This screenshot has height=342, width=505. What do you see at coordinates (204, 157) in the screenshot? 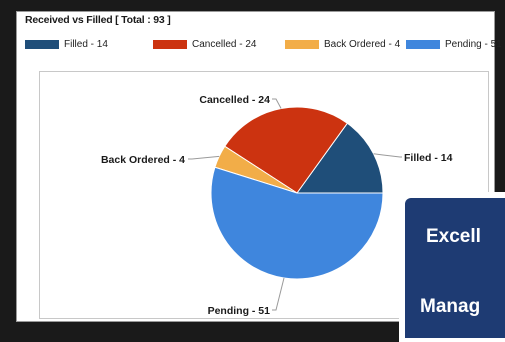
I see `callout-line-back-ordered` at bounding box center [204, 157].